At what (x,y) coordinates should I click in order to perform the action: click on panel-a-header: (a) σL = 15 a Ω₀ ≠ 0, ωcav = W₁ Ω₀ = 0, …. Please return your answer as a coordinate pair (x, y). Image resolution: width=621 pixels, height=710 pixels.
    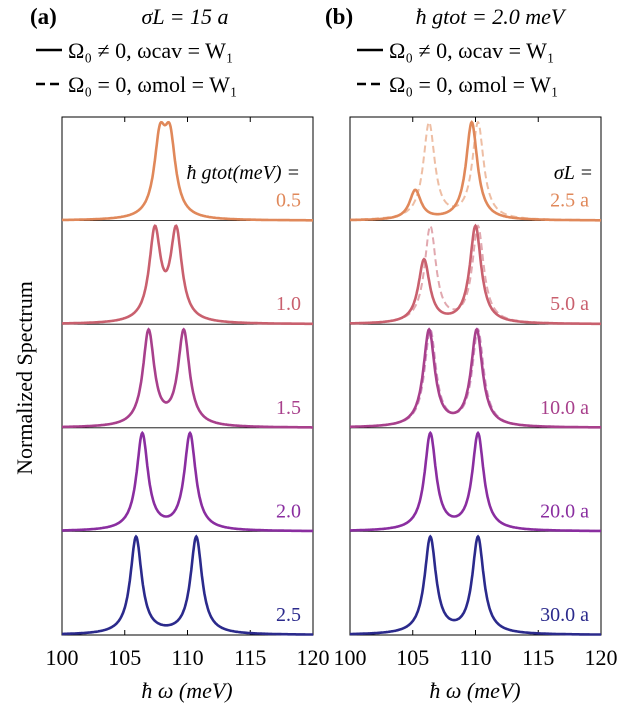
    Looking at the image, I should click on (134, 50).